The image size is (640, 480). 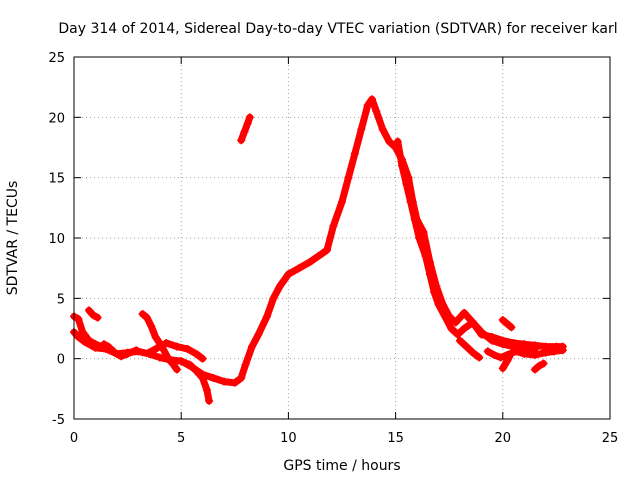 What do you see at coordinates (395, 438) in the screenshot?
I see `x-tick-label: 15` at bounding box center [395, 438].